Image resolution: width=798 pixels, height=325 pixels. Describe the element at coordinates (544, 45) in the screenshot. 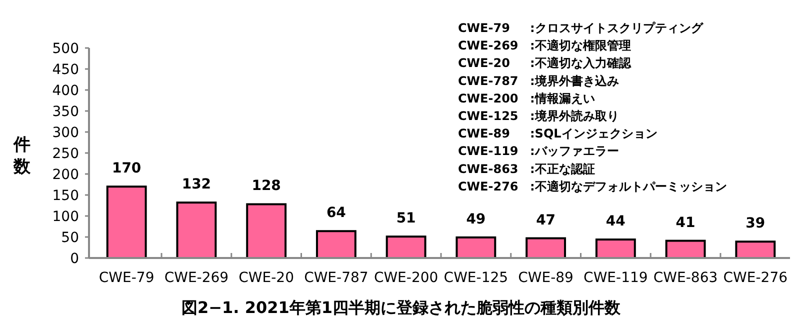

I see `annotation: CWE-269 :不適切な権限管理` at that location.